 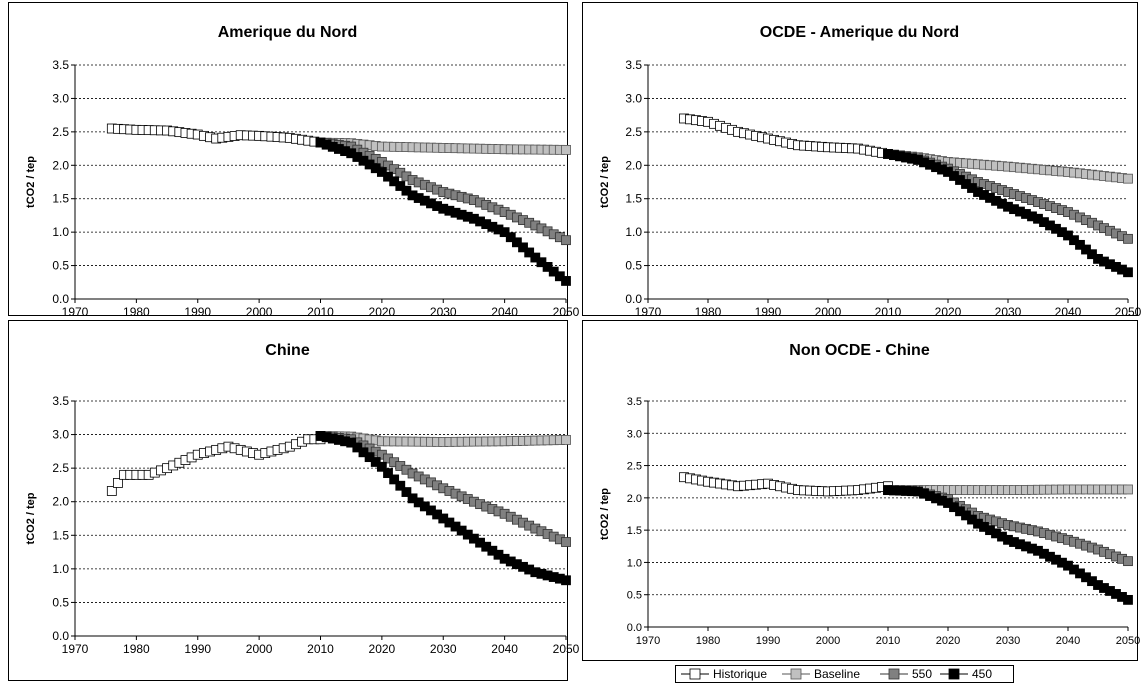 I want to click on chart-title: OCDE - Amerique du Nord, so click(x=859, y=32).